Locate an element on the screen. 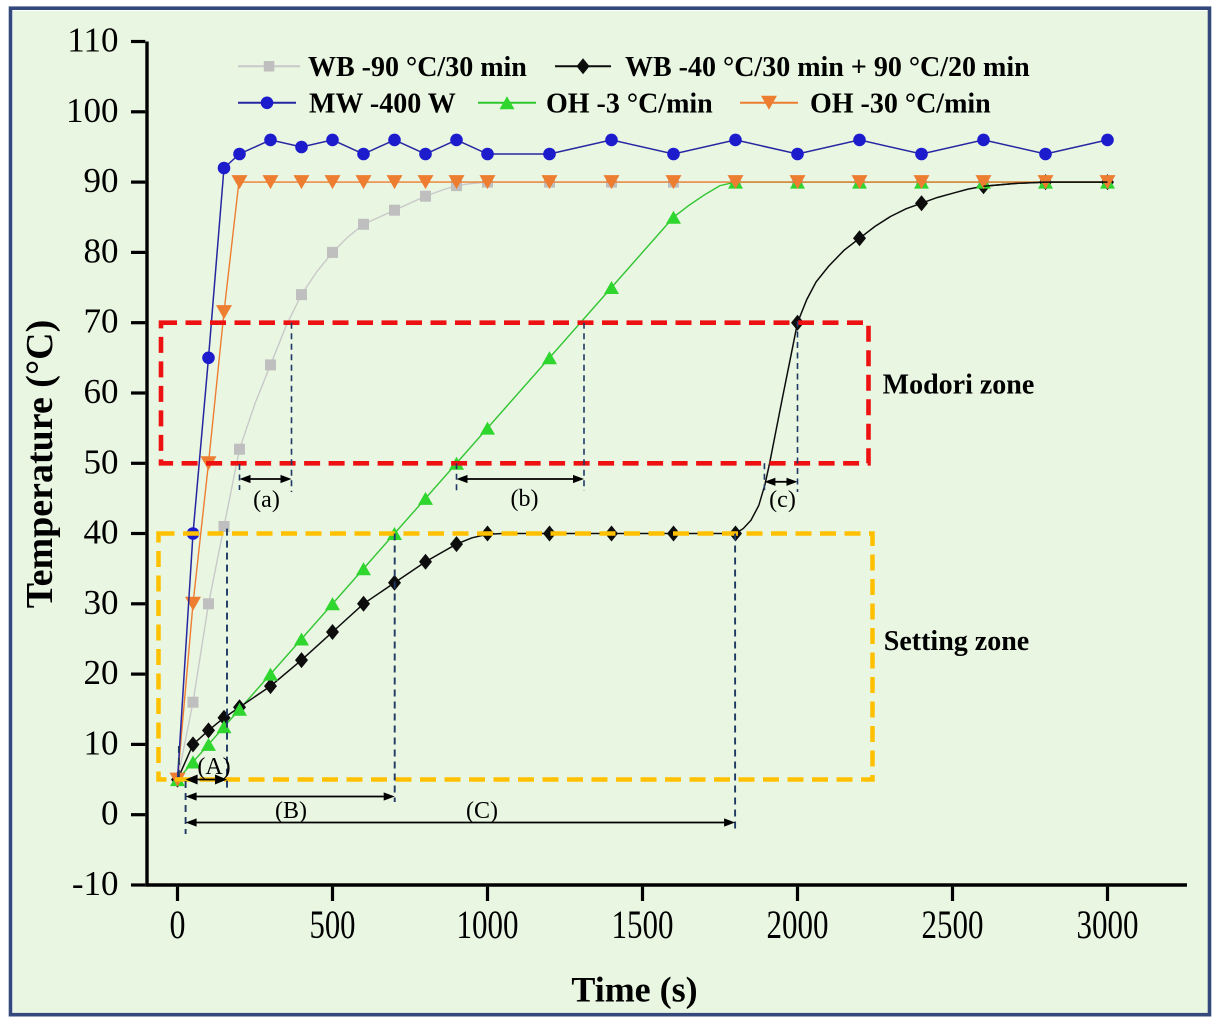 This screenshot has width=1222, height=1028. svg-text: 70 is located at coordinates (101, 321).